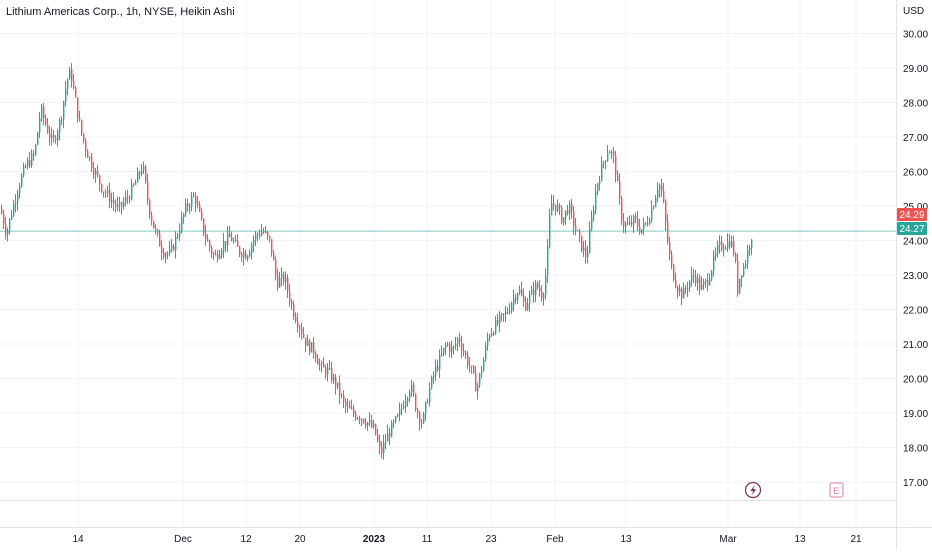 The width and height of the screenshot is (932, 555). What do you see at coordinates (626, 539) in the screenshot?
I see `x-tick-label: 13` at bounding box center [626, 539].